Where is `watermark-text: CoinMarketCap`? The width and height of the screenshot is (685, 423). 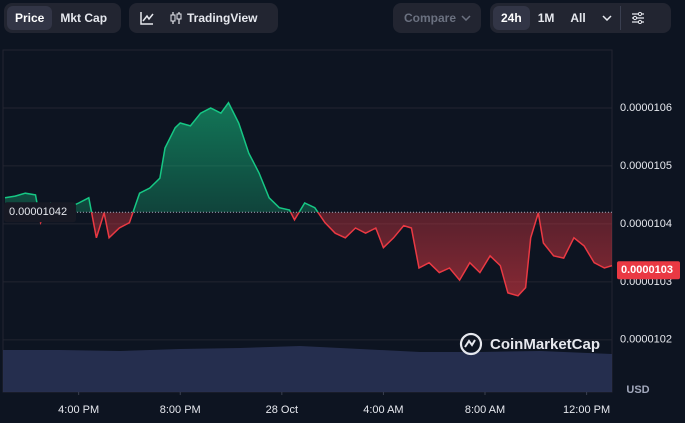 watermark-text: CoinMarketCap is located at coordinates (545, 344).